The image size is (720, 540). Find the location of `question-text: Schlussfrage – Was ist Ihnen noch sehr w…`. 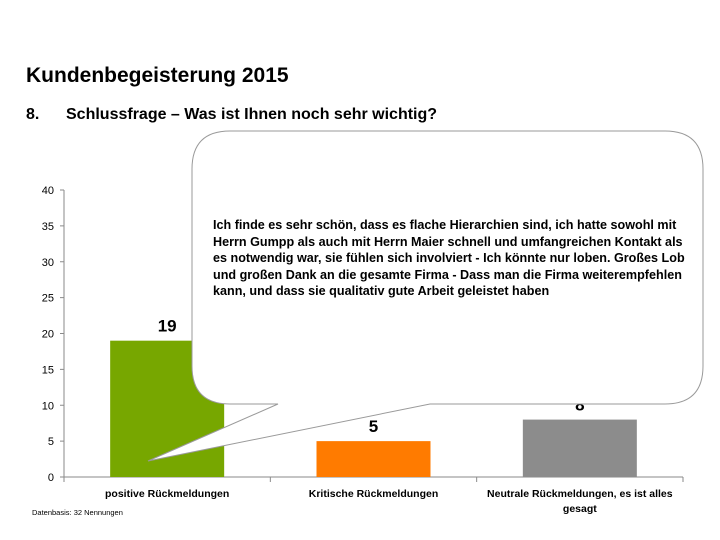

question-text: Schlussfrage – Was ist Ihnen noch sehr w… is located at coordinates (252, 114).